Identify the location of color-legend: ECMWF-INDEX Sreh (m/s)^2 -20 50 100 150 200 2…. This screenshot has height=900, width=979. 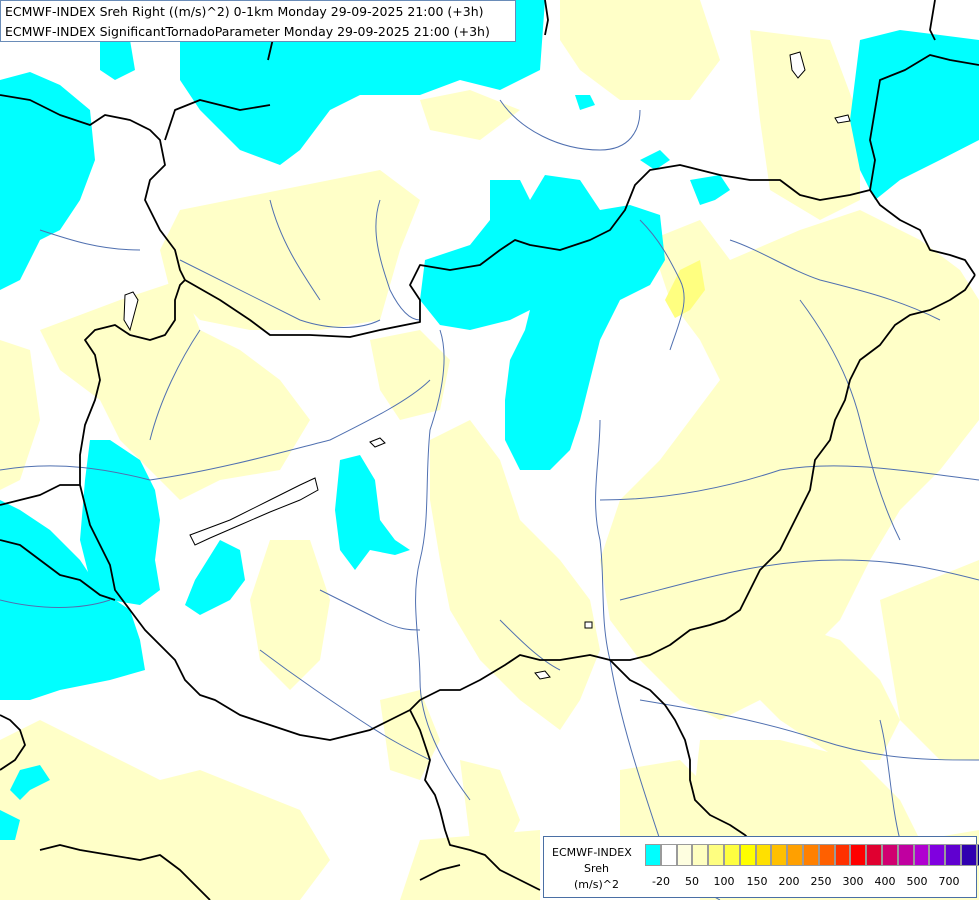
(761, 867).